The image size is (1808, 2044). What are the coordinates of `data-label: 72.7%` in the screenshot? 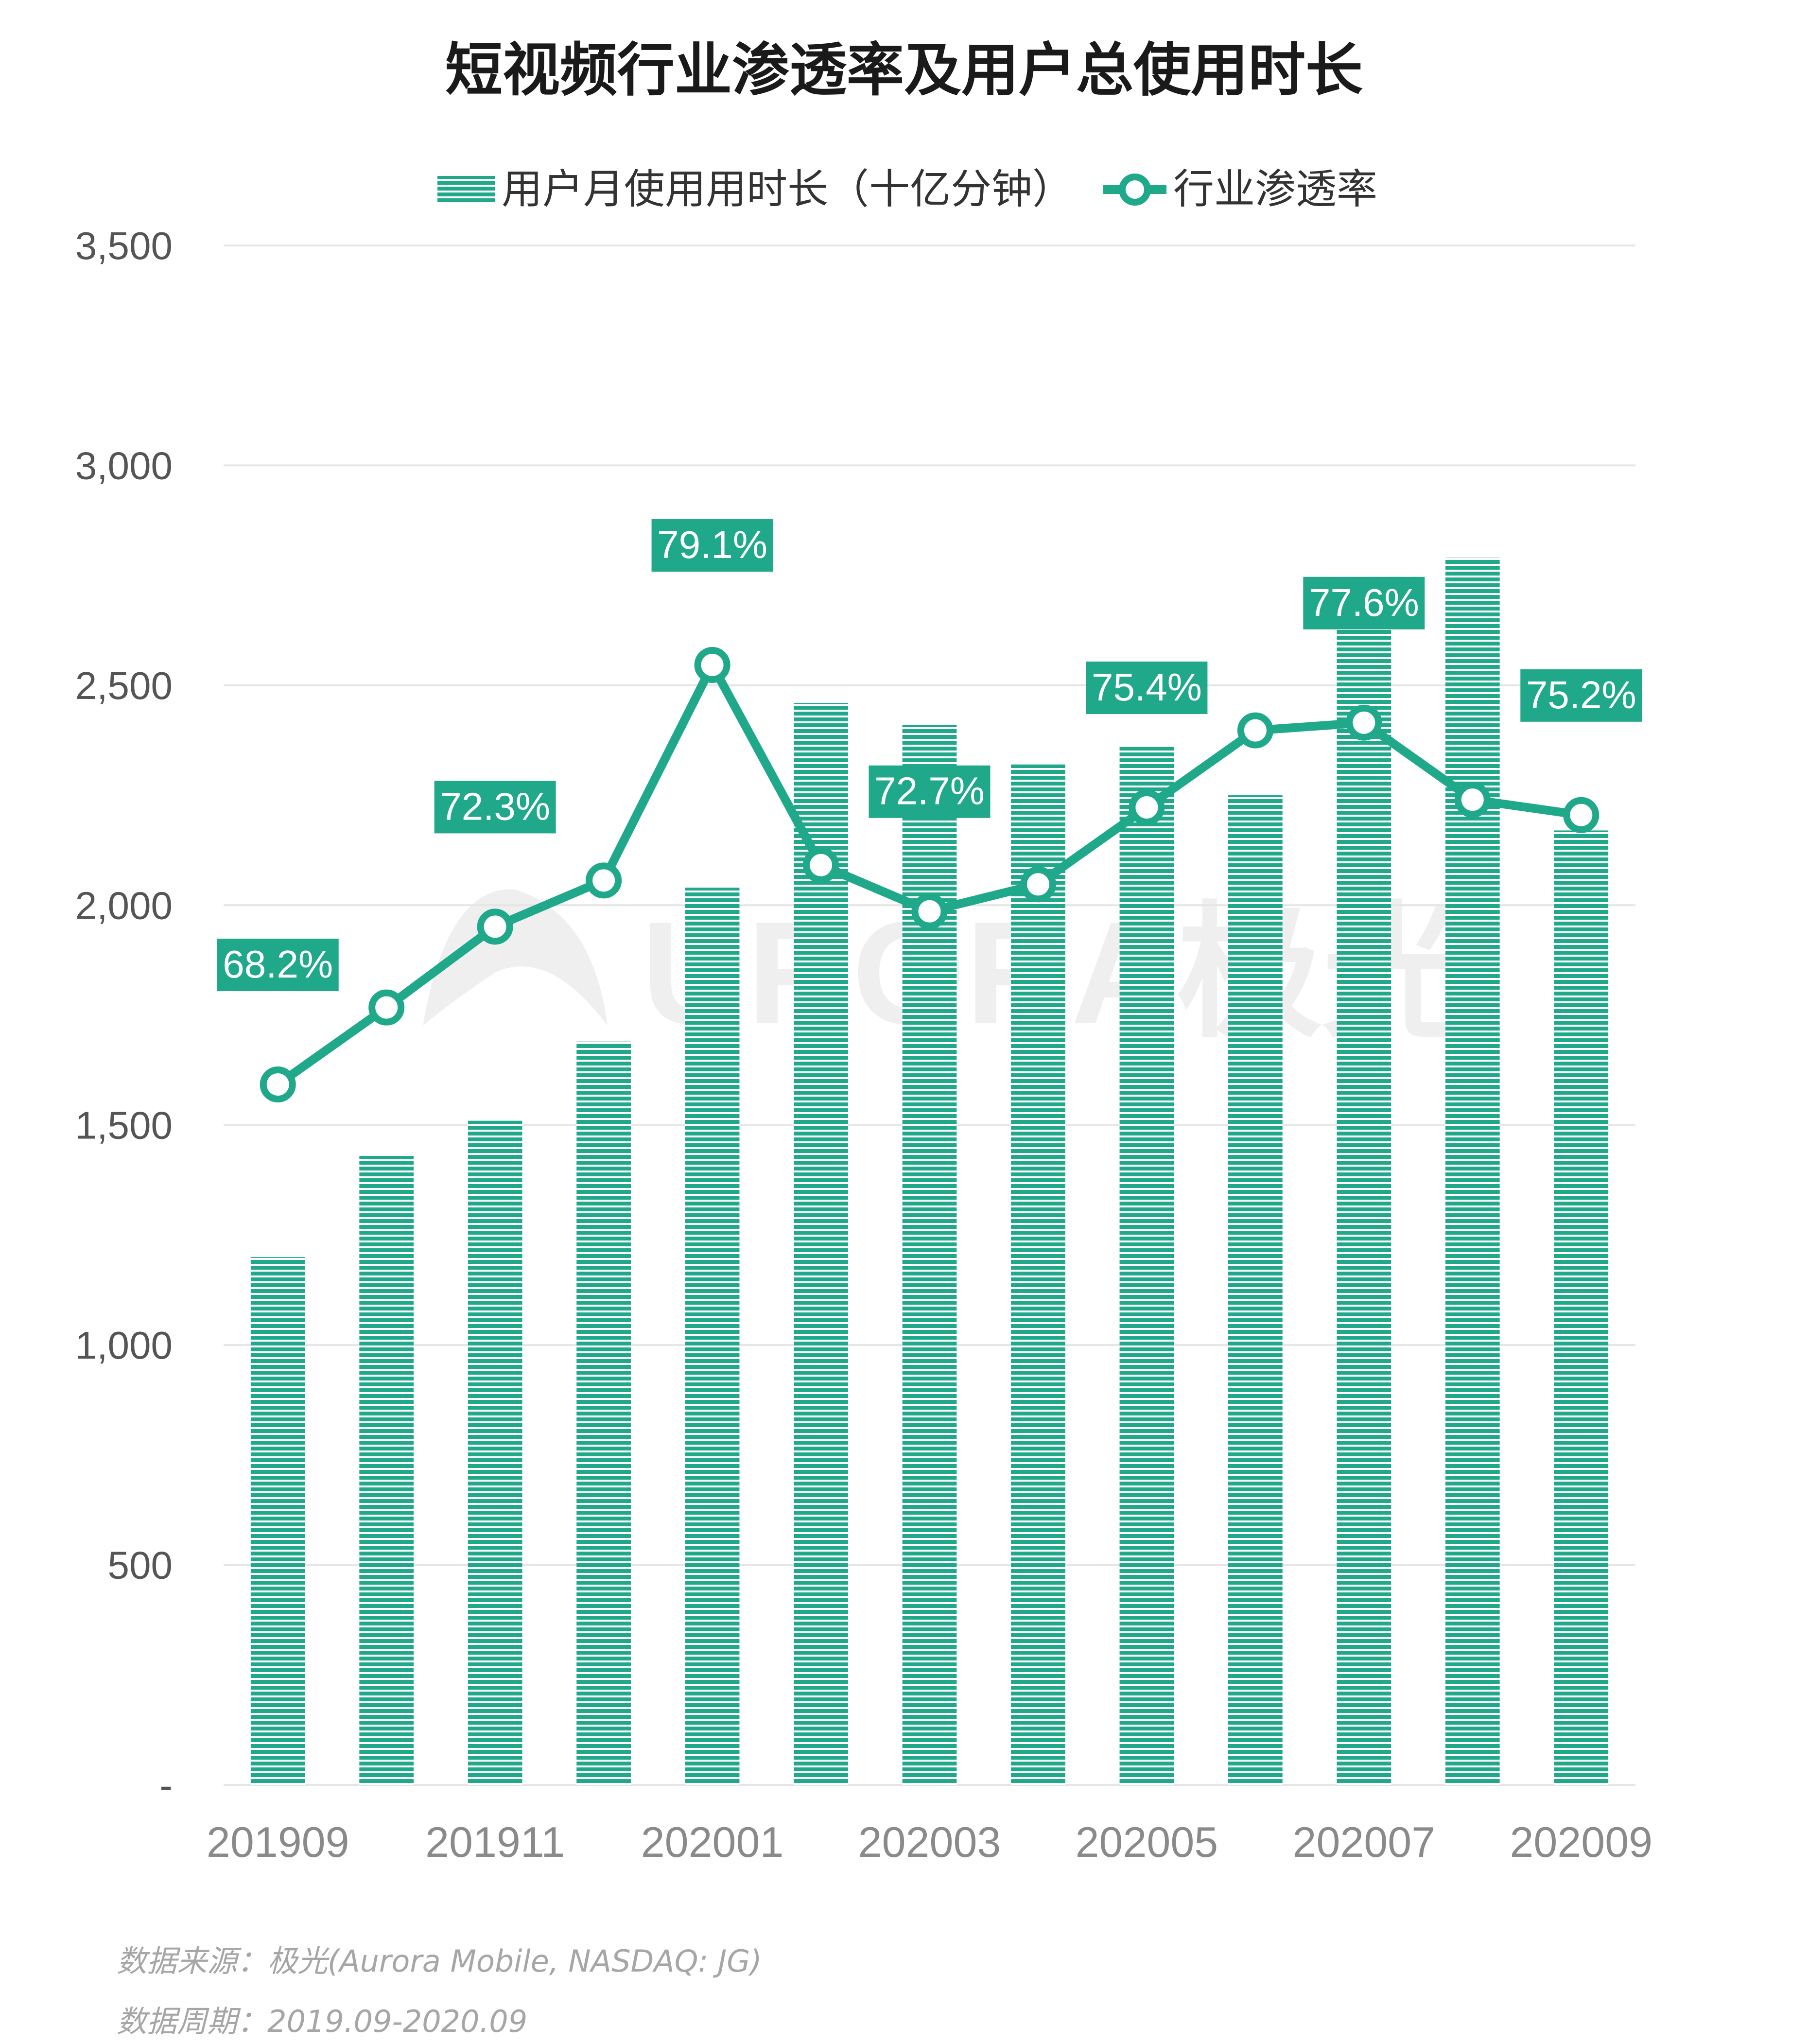 It's located at (930, 791).